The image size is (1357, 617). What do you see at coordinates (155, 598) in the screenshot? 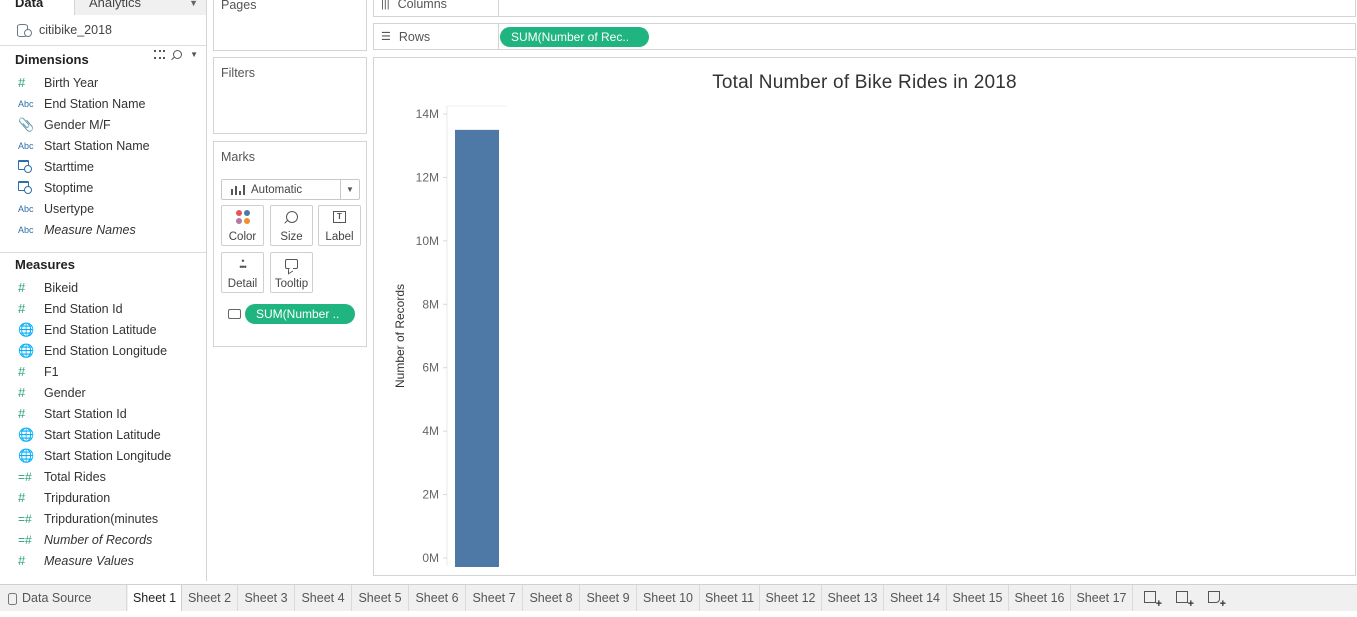
I see `sheet-tab: Sheet 1` at bounding box center [155, 598].